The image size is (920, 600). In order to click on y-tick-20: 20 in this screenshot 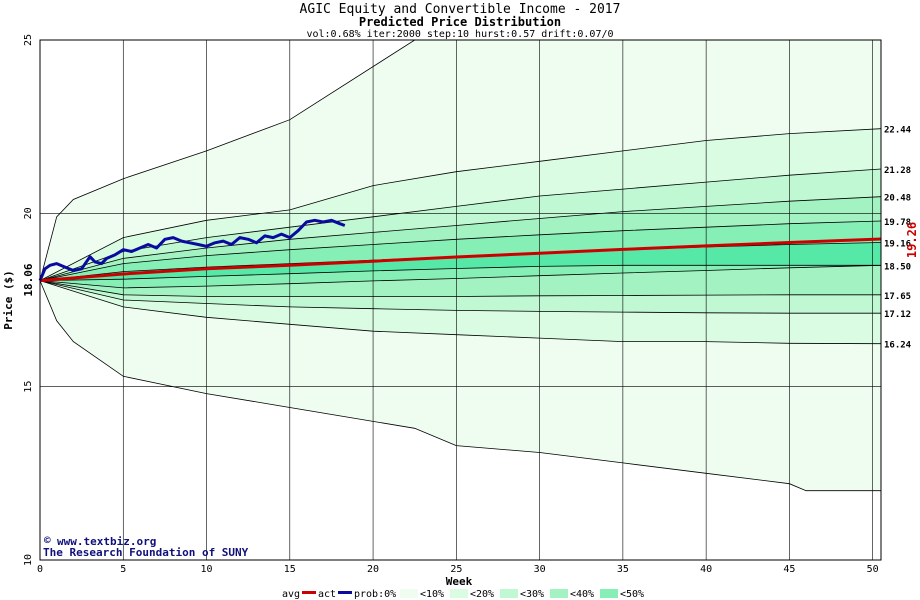, I will do `click(28, 213)`.